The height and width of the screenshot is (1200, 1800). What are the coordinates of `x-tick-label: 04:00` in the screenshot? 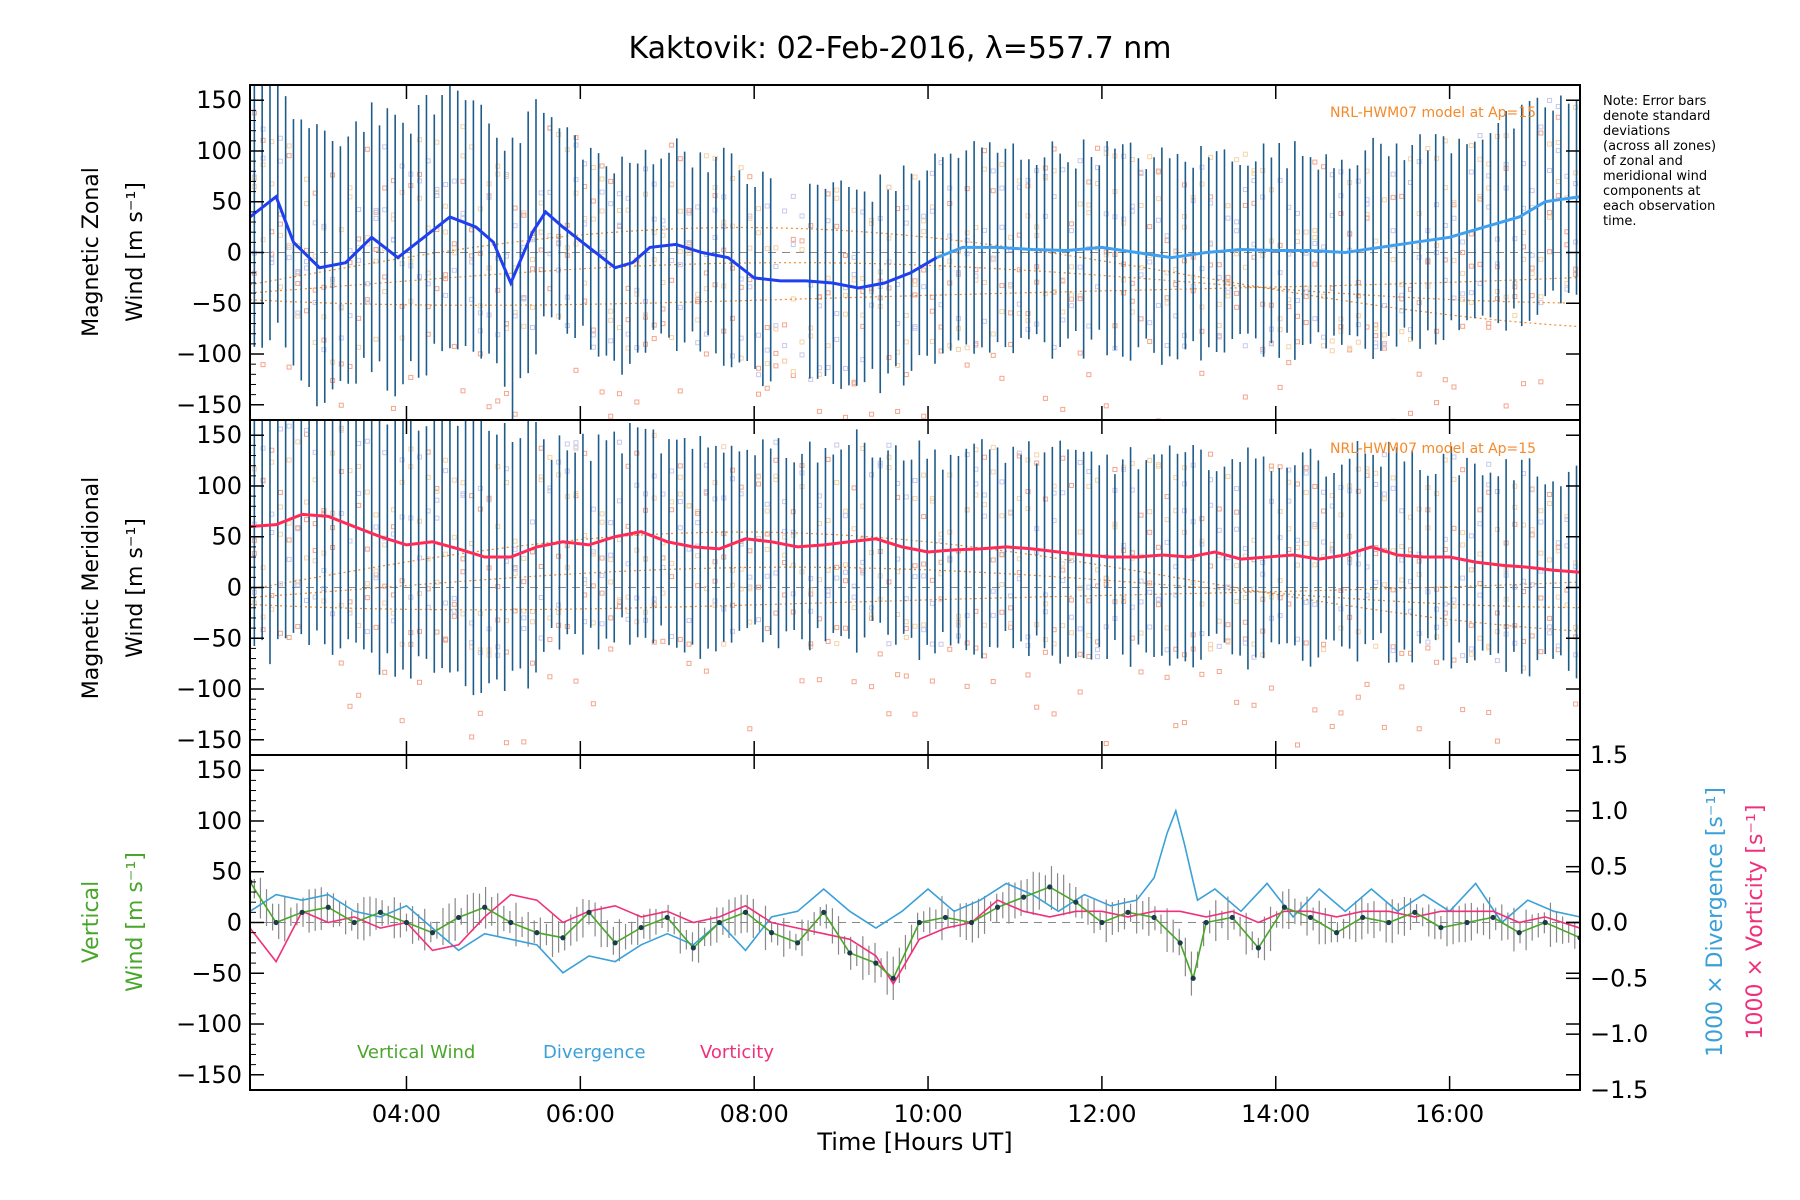 It's located at (406, 1114).